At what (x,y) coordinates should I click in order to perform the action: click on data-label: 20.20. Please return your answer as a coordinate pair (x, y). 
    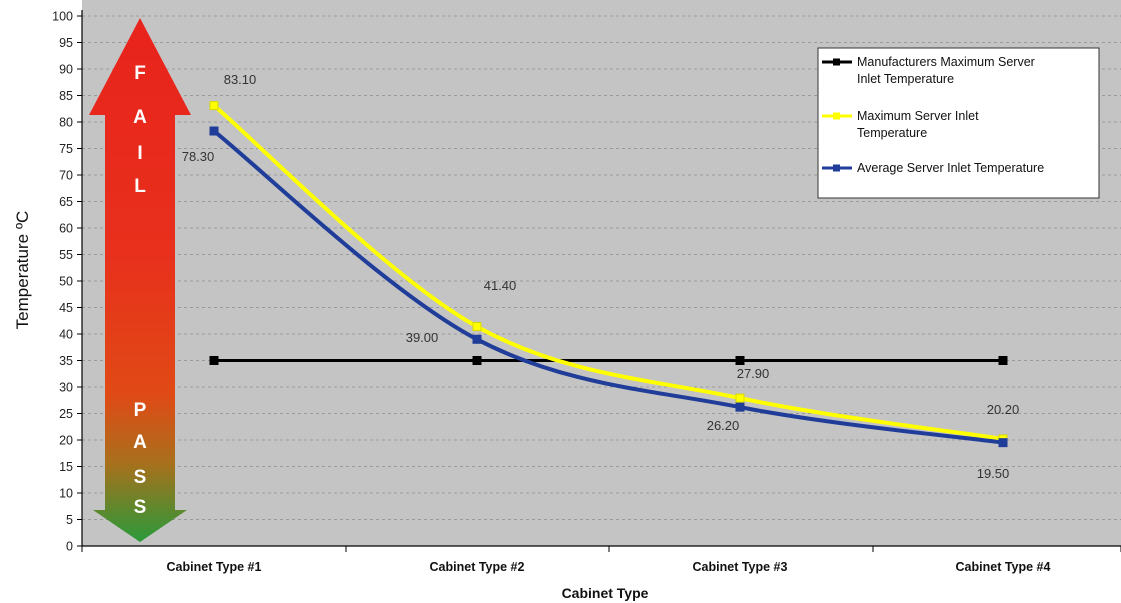
    Looking at the image, I should click on (1003, 409).